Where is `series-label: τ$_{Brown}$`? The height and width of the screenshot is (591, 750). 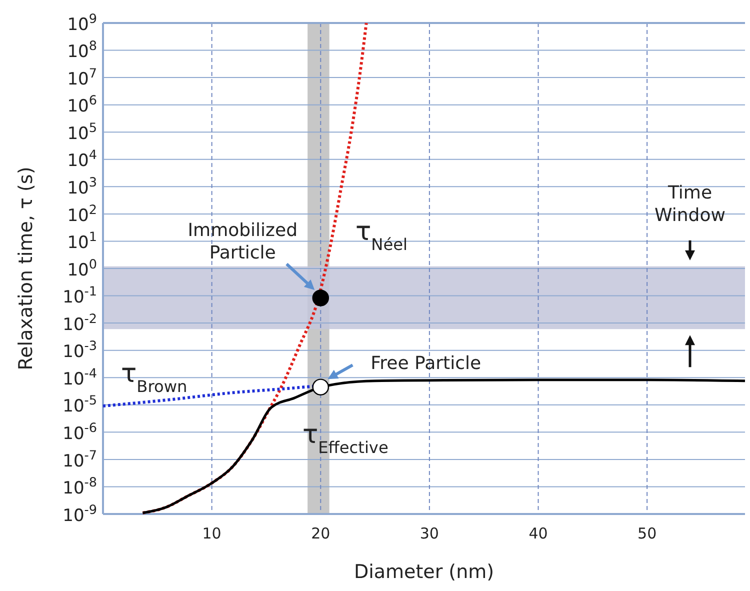
series-label: τ$_{Brown}$ is located at coordinates (154, 377).